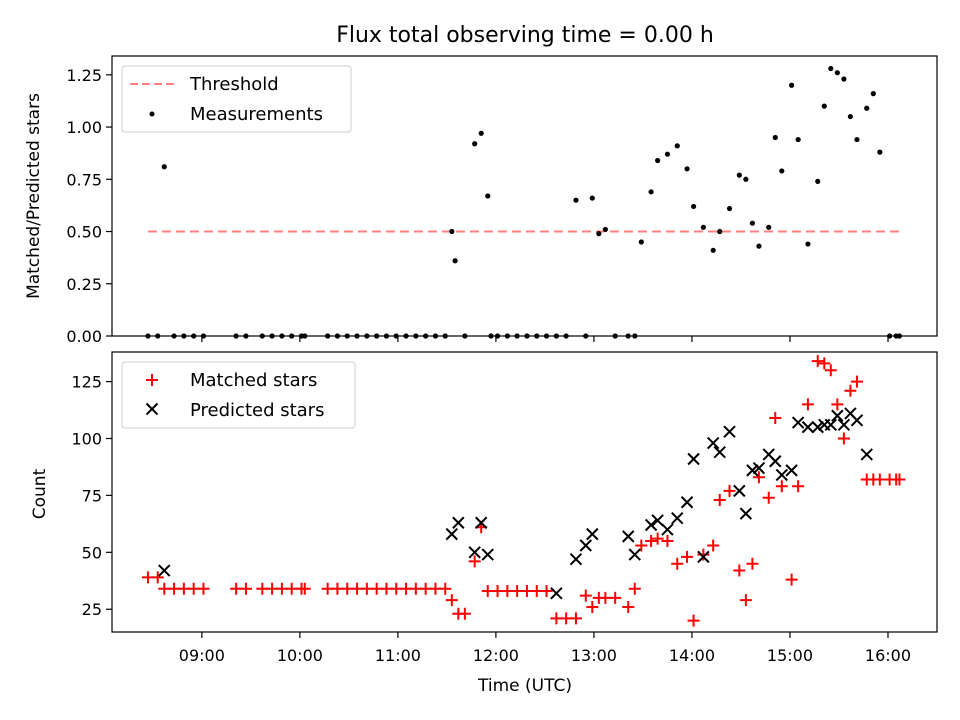 Image resolution: width=960 pixels, height=720 pixels. What do you see at coordinates (398, 655) in the screenshot?
I see `x-tick-label-11-00: 11:00` at bounding box center [398, 655].